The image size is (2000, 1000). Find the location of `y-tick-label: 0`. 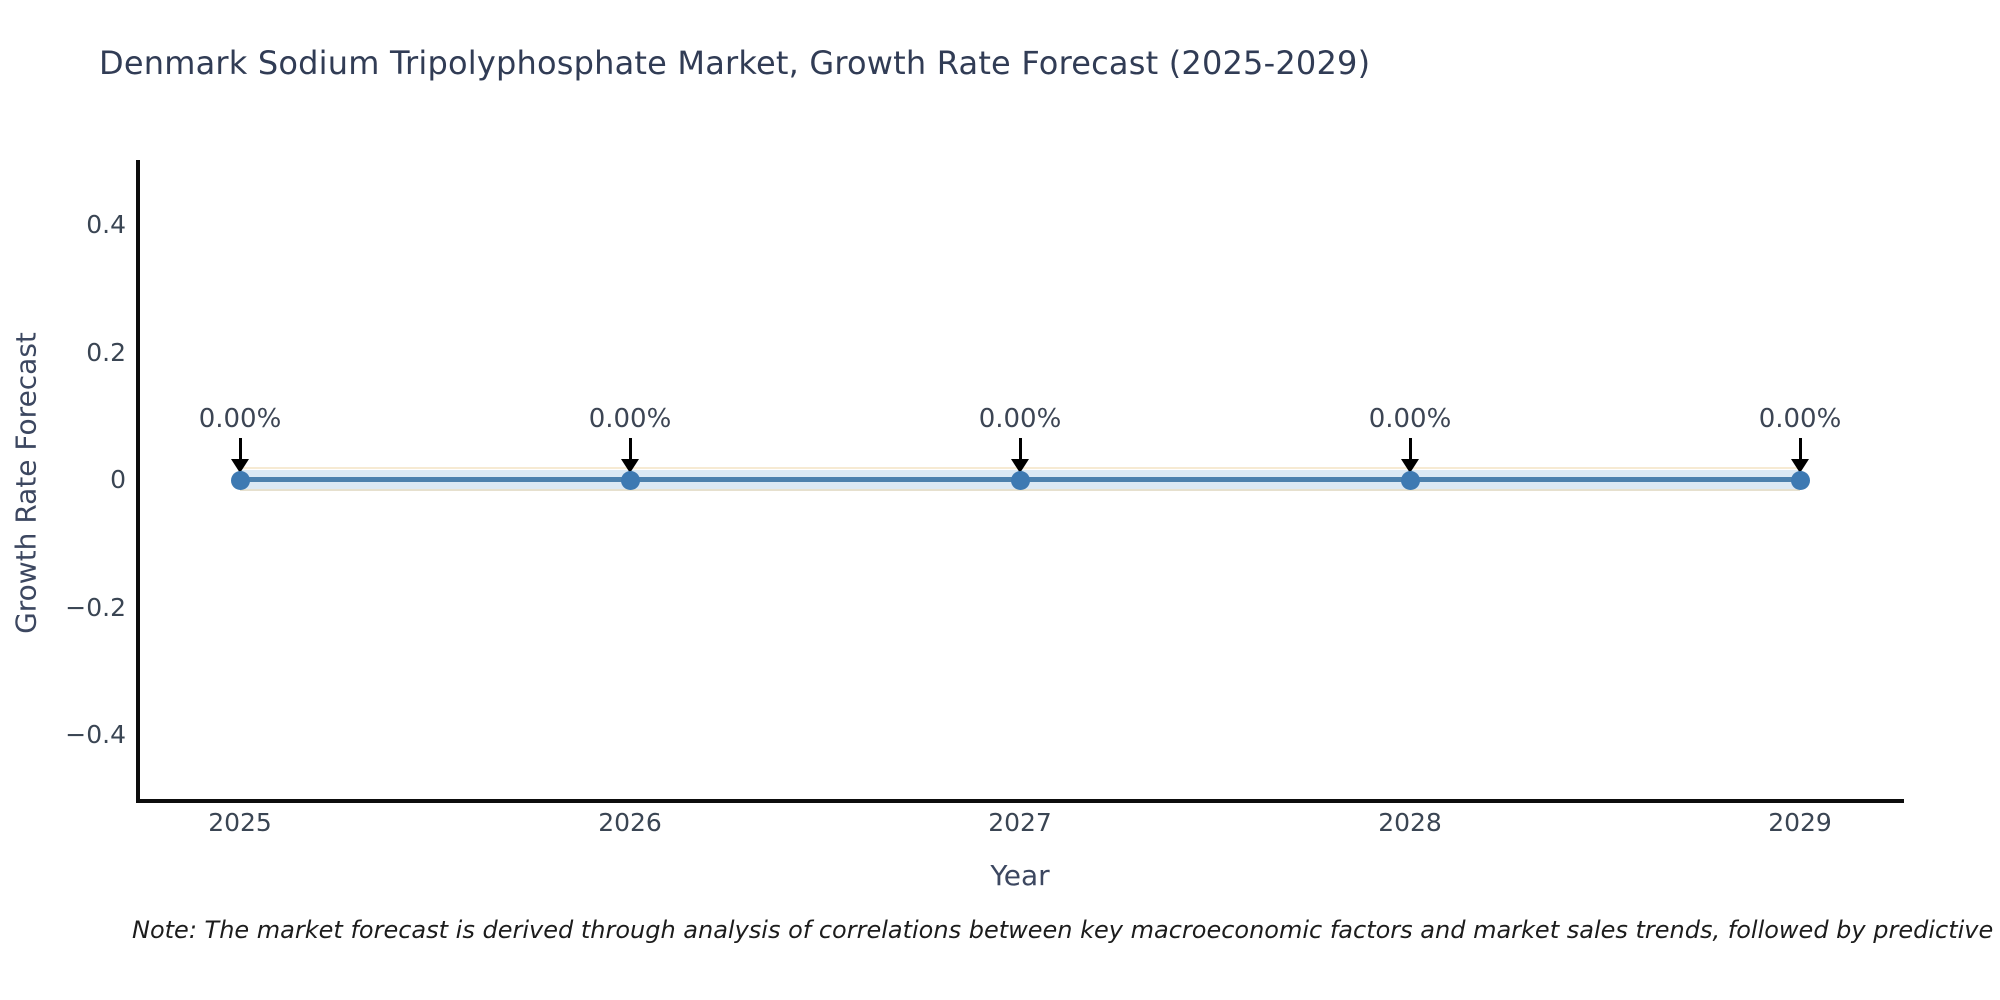

y-tick-label: 0 is located at coordinates (118, 479).